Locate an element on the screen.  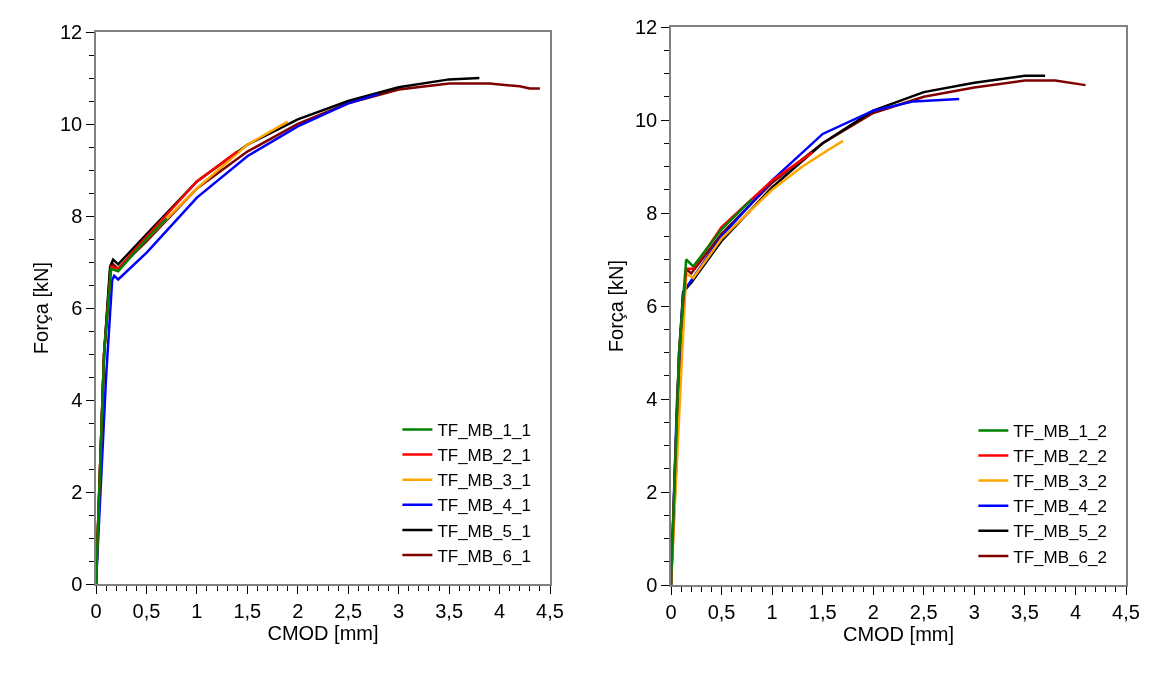
legend-label: TF_MB_1_1 is located at coordinates (484, 431).